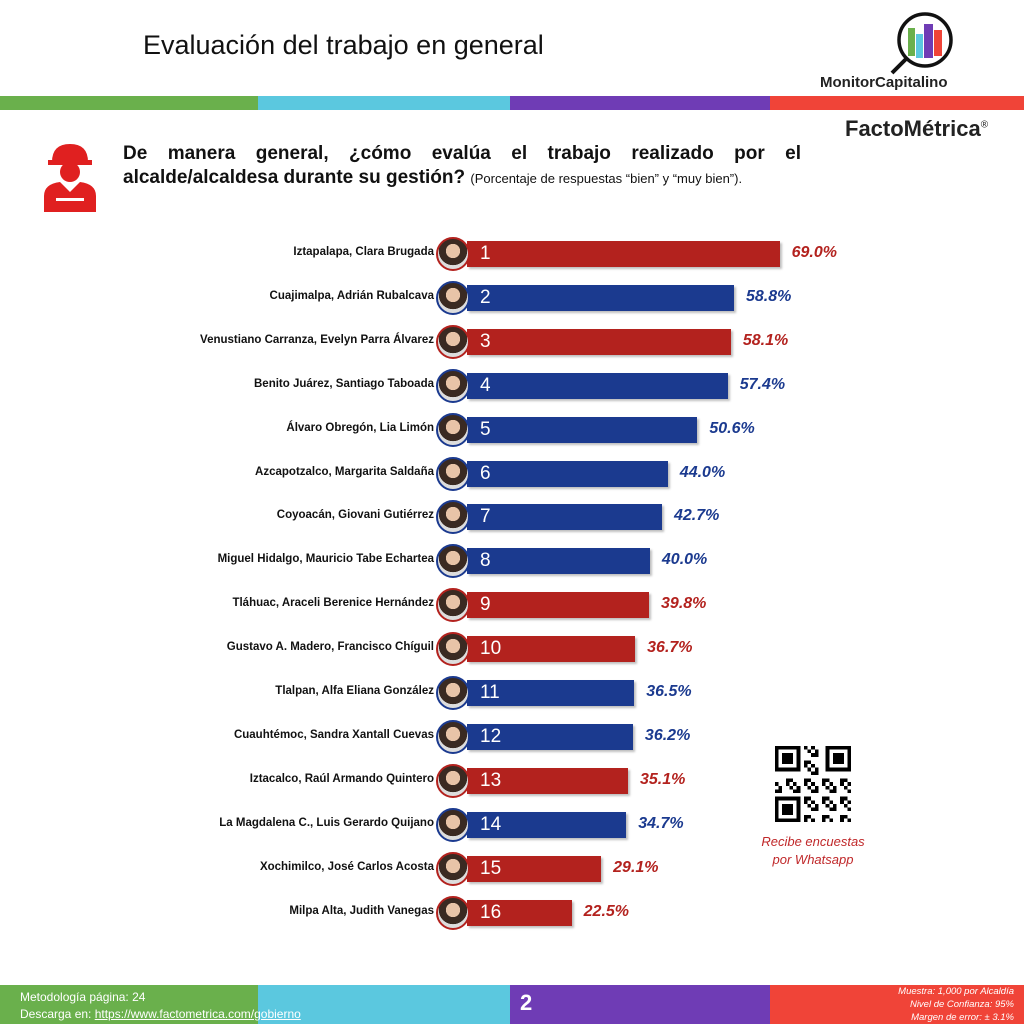  Describe the element at coordinates (354, 691) in the screenshot. I see `category-label: Tlalpan, Alfa Eliana González` at that location.